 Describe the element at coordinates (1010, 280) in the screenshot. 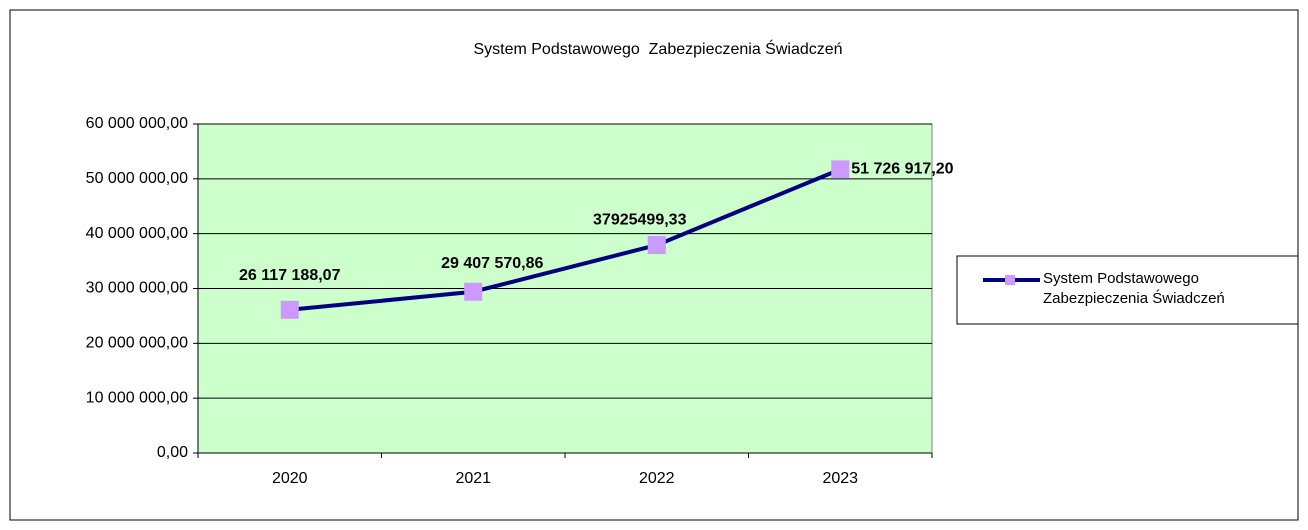

I see `legend-marker` at that location.